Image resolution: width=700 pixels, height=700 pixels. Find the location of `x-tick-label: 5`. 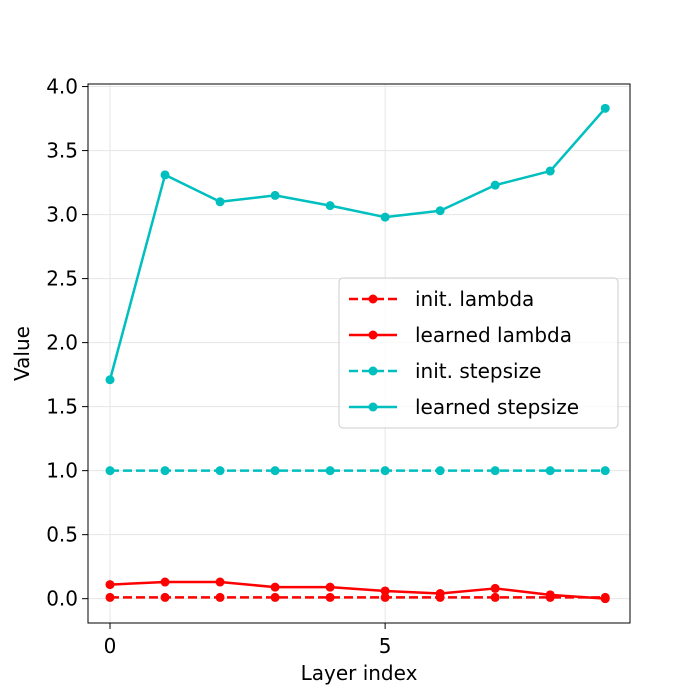

x-tick-label: 5 is located at coordinates (385, 646).